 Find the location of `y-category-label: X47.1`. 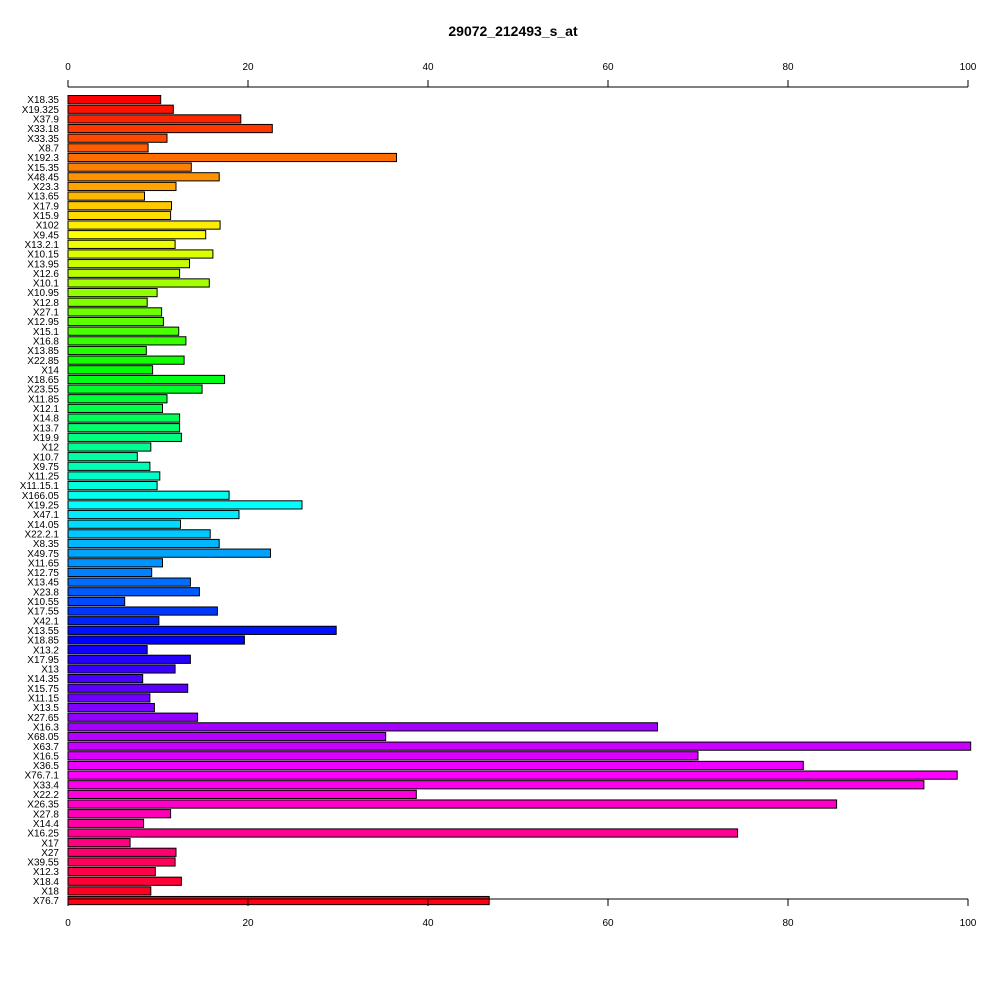

y-category-label: X47.1 is located at coordinates (46, 515).